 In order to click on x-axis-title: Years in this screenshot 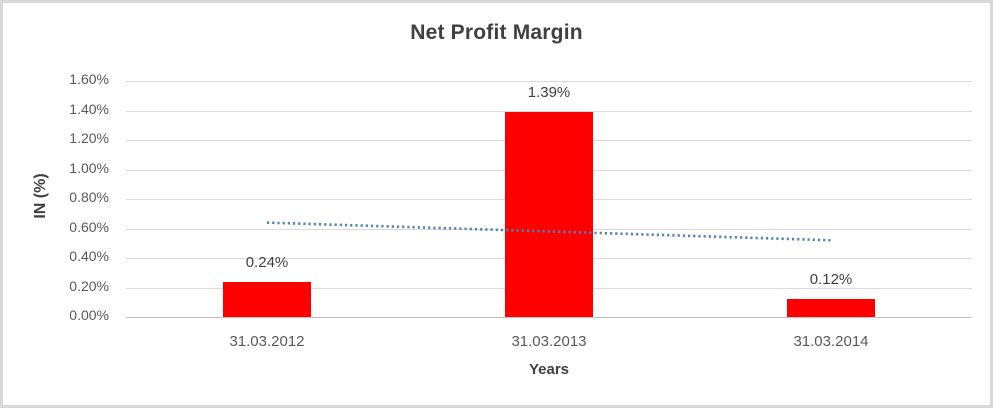, I will do `click(549, 369)`.